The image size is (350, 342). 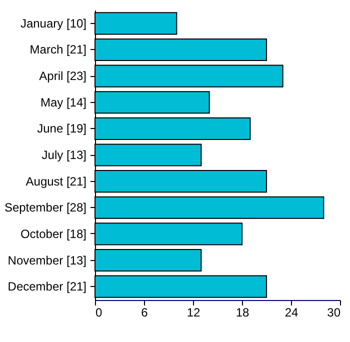 I want to click on y-tick-label: July [13], so click(x=64, y=155).